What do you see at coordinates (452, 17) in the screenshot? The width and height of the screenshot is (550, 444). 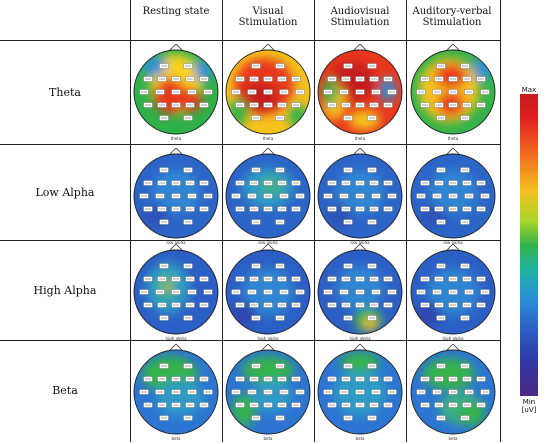 I see `column-header-auditory-verbal: Auditory-verbal Stimulation` at bounding box center [452, 17].